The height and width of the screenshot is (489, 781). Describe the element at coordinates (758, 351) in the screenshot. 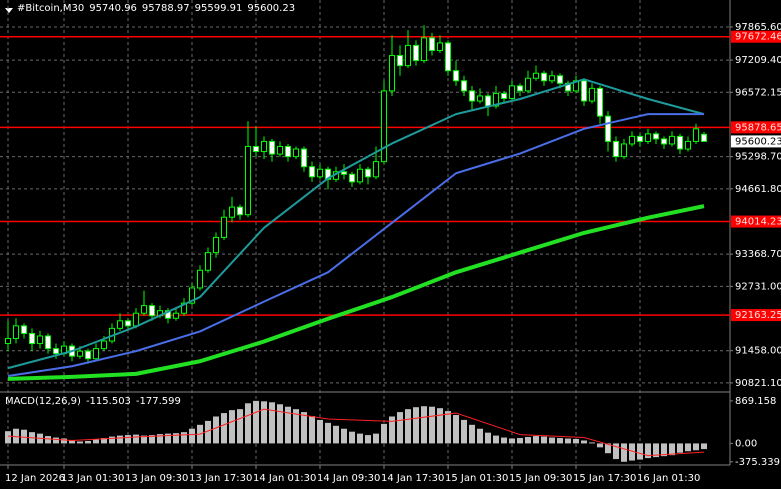

I see `y-tick-label: 91458.00` at that location.